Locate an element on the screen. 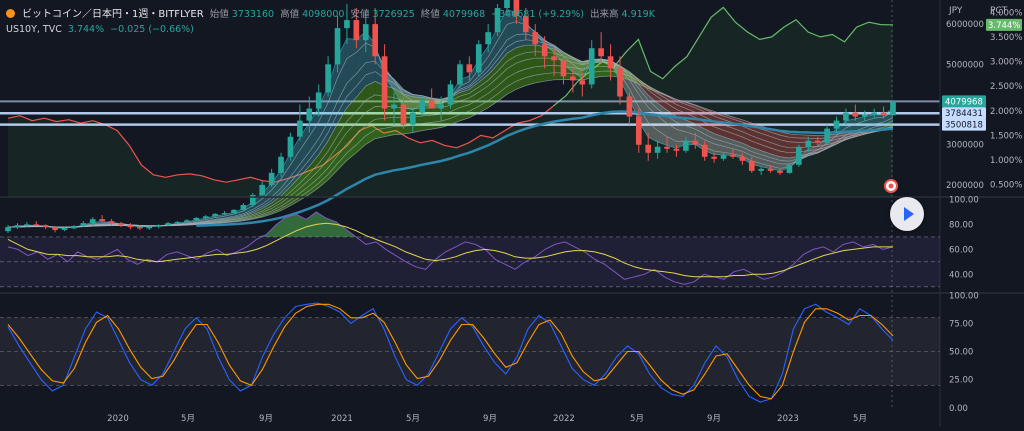  price-badge-text: 3784431 is located at coordinates (964, 114).